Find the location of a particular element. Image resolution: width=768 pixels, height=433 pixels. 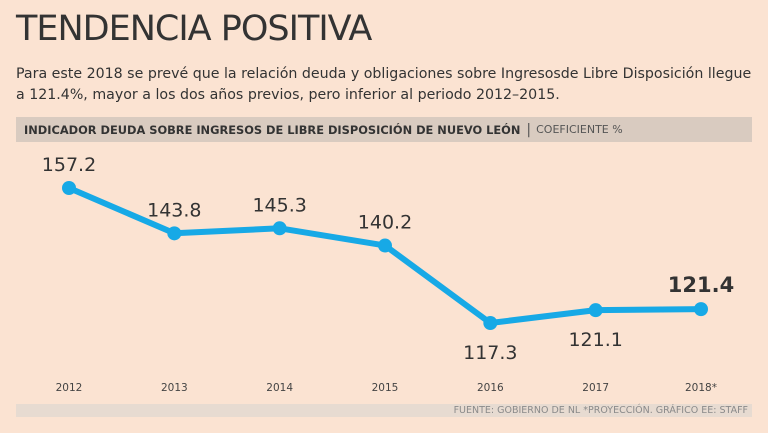

data-label: 117.3 is located at coordinates (490, 353).